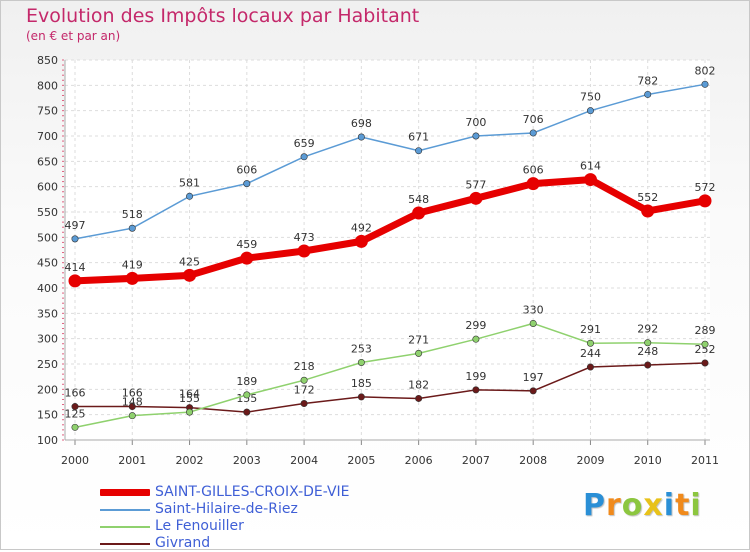 The image size is (750, 552). What do you see at coordinates (125, 492) in the screenshot?
I see `legend-swatch-saint-gilles` at bounding box center [125, 492].